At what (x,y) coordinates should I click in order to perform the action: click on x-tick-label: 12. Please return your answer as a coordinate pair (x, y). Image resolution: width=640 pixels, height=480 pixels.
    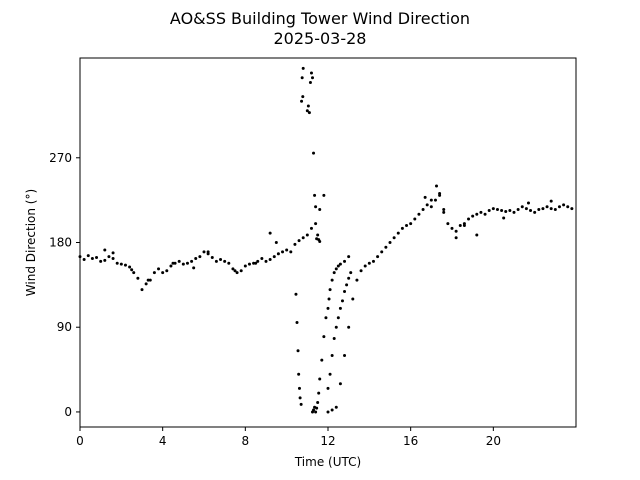
    Looking at the image, I should click on (327, 441).